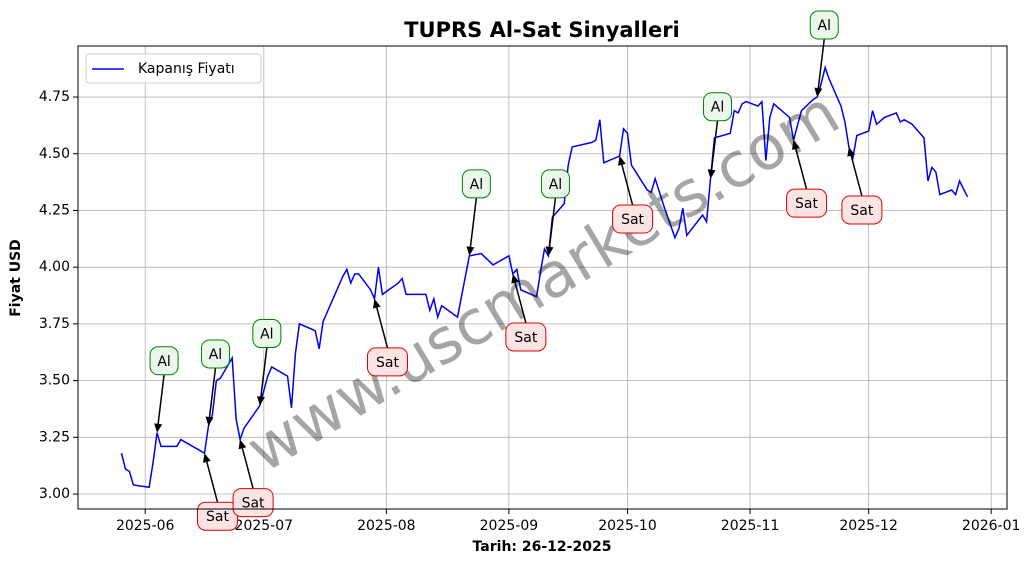  Describe the element at coordinates (54, 324) in the screenshot. I see `y-tick-label: 3.75` at that location.